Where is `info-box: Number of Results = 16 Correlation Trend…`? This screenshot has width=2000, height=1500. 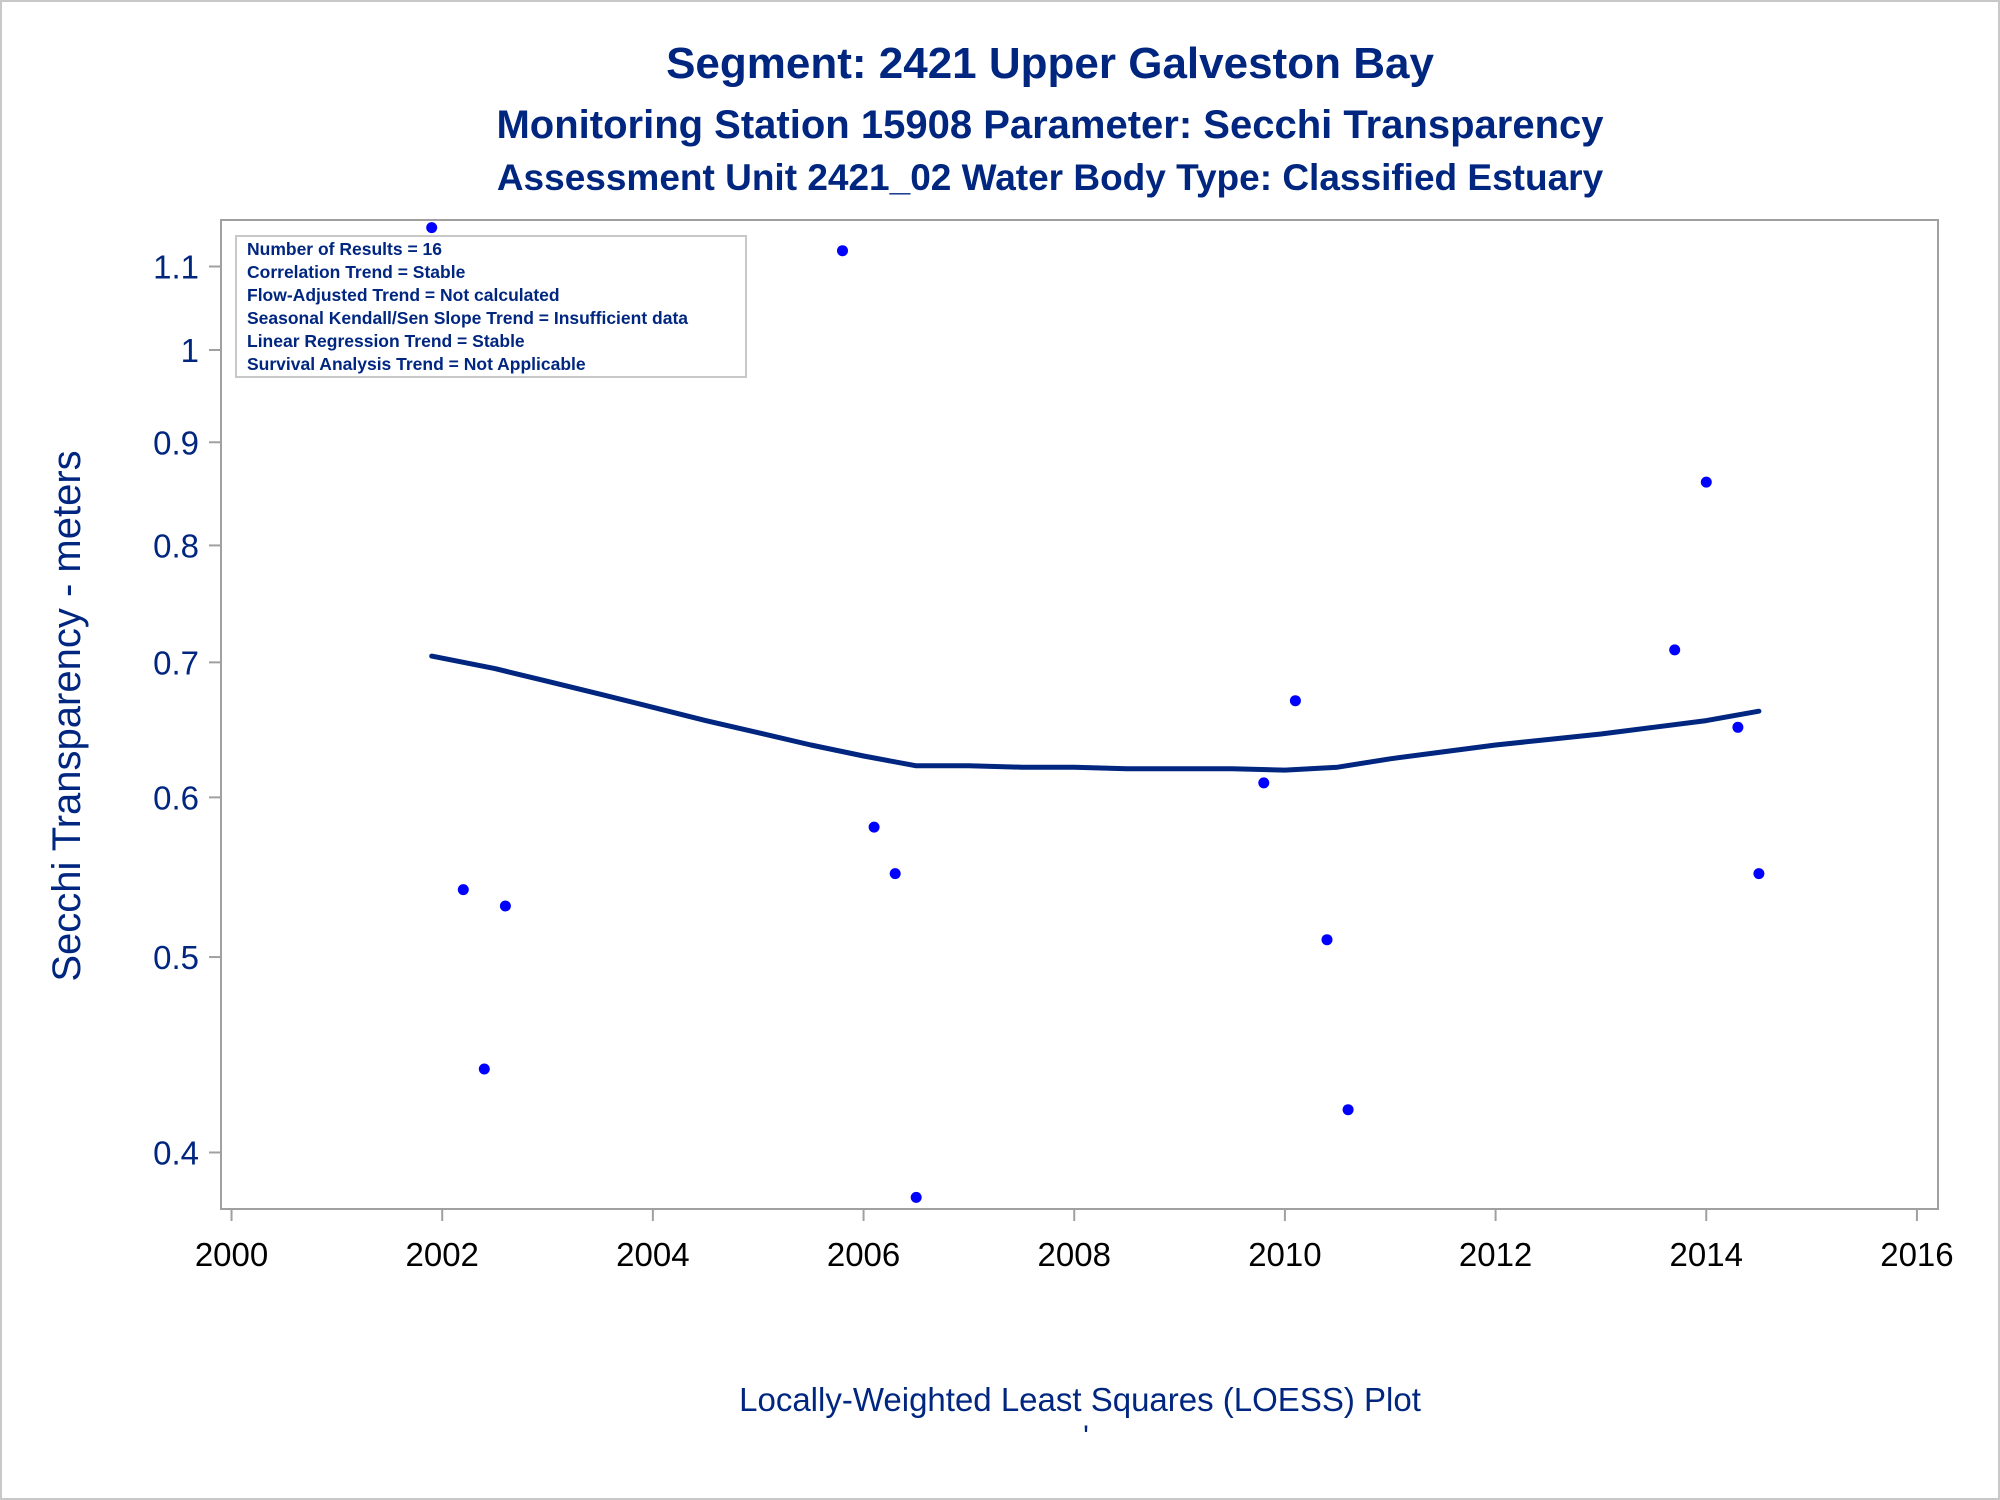 info-box: Number of Results = 16 Correlation Trend… is located at coordinates (491, 306).